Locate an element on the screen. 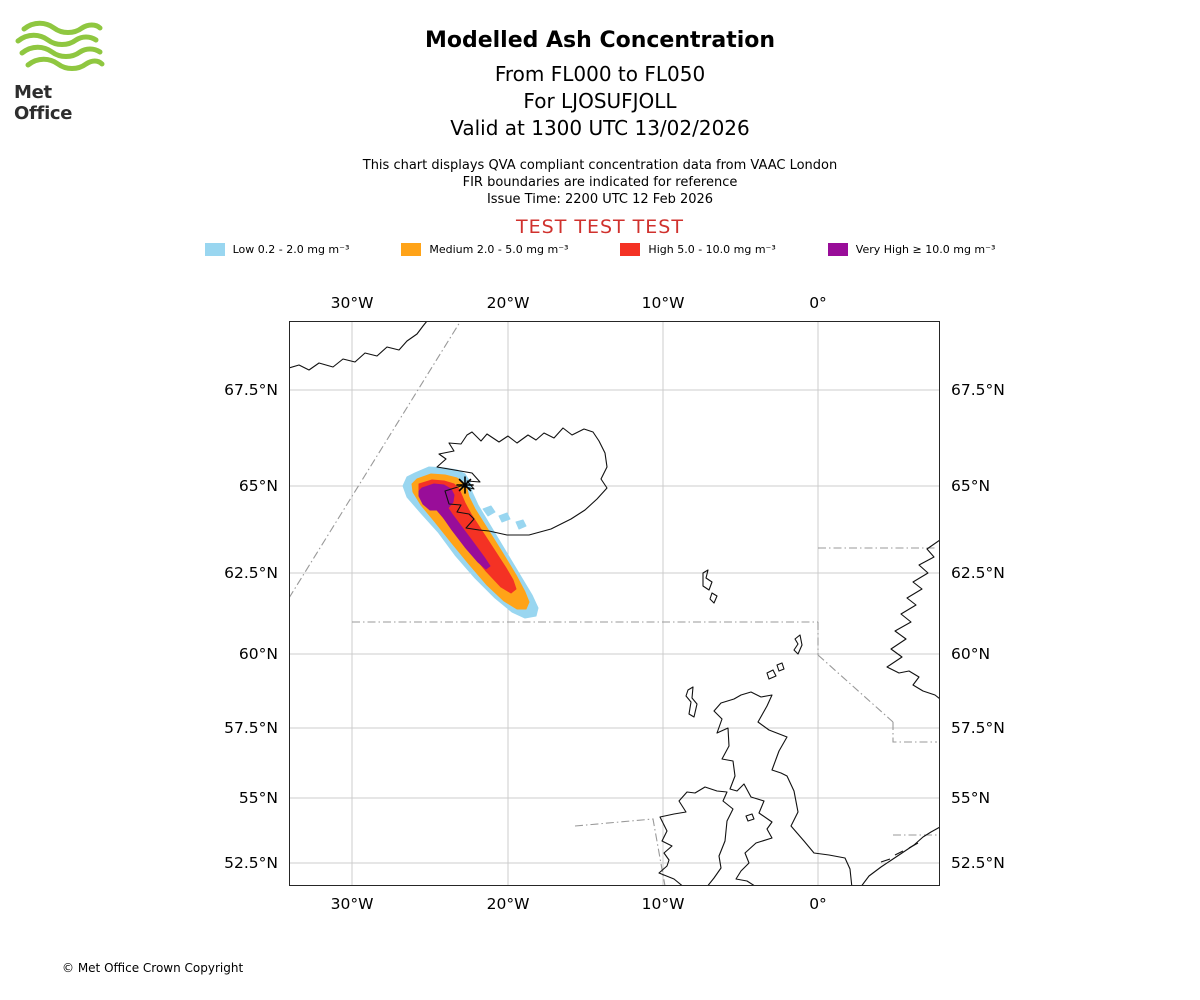  coastline-great-britain is located at coordinates (783, 788).